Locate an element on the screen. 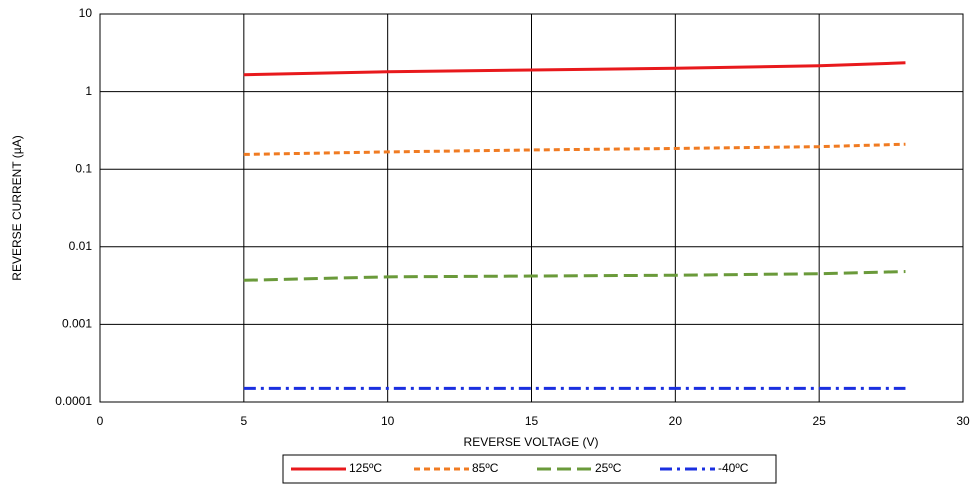 The height and width of the screenshot is (490, 974). x-tick-label: 25 is located at coordinates (819, 421).